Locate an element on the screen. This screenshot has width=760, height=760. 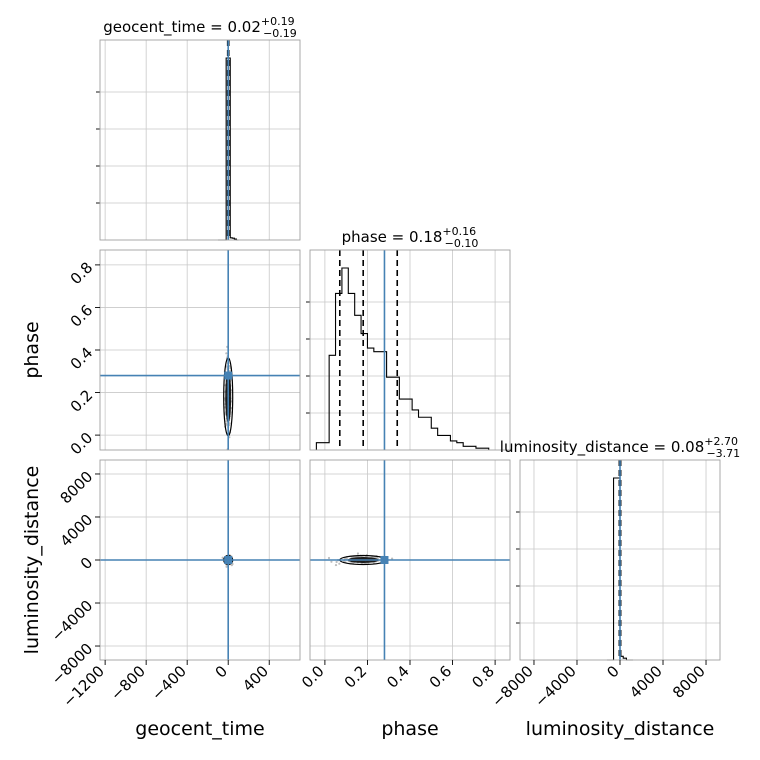
x-tick-label-geocent_time: 0 is located at coordinates (221, 671).